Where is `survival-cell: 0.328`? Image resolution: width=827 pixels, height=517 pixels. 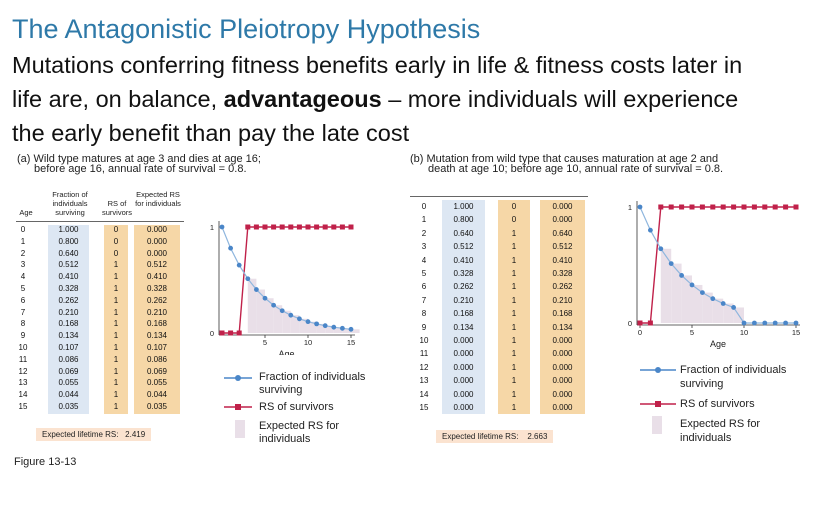
survival-cell: 0.328 is located at coordinates (463, 273).